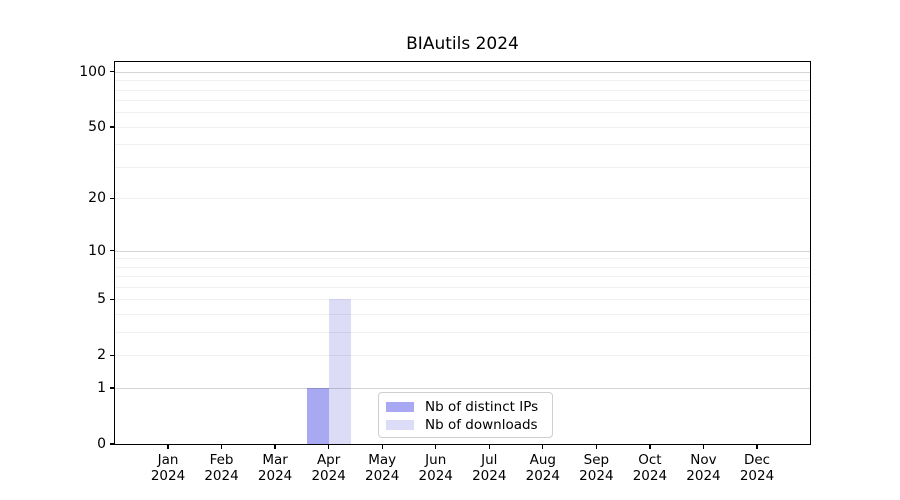  Describe the element at coordinates (703, 446) in the screenshot. I see `x-tick-mark-nov` at that location.